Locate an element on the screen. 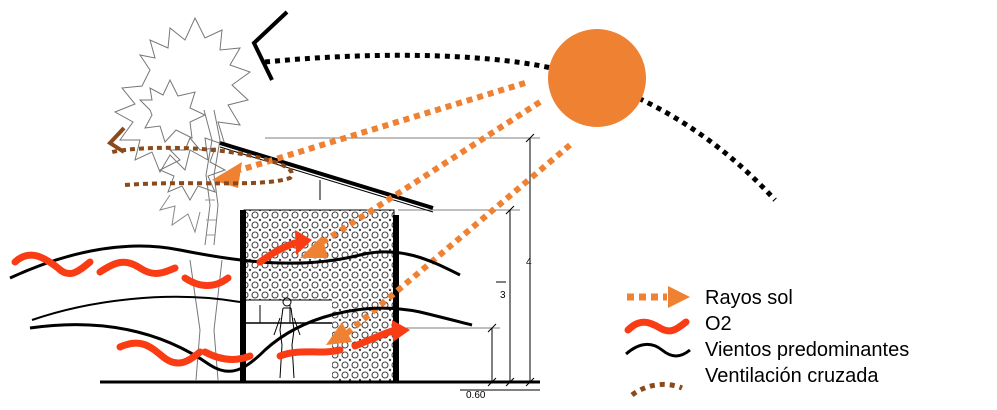  sun-icon is located at coordinates (597, 78).